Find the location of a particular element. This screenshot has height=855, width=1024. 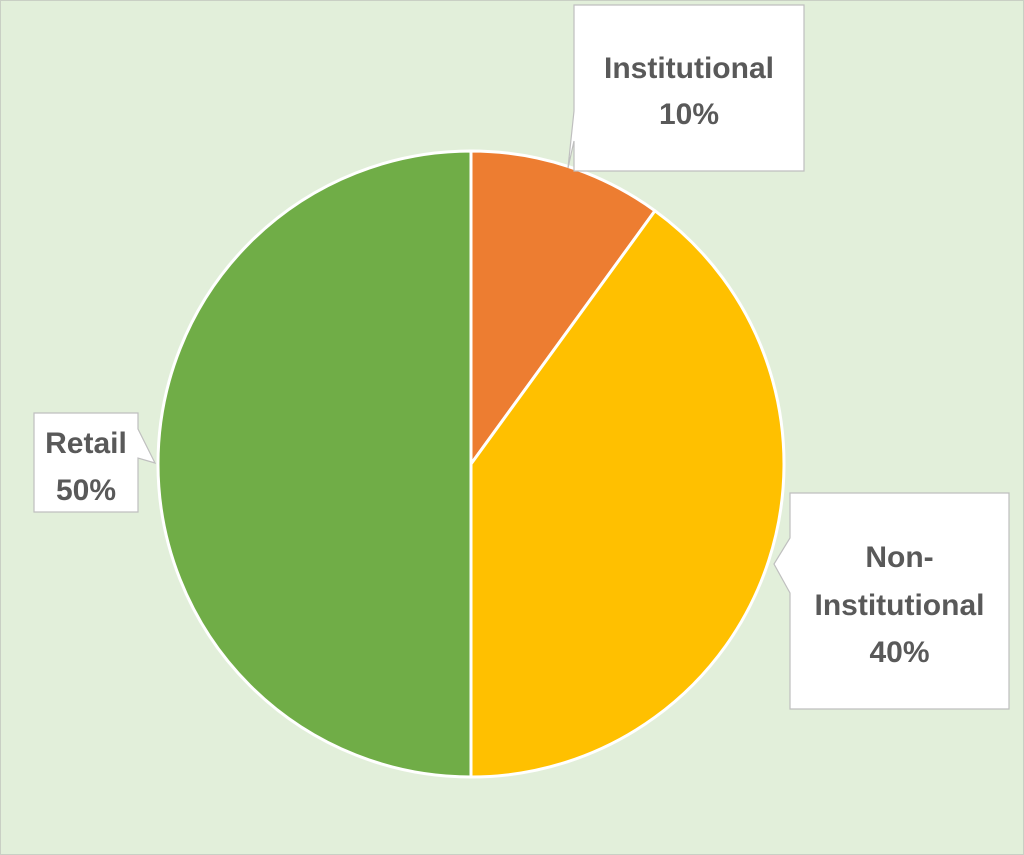

slice-percent-institutional: 10% is located at coordinates (689, 114).